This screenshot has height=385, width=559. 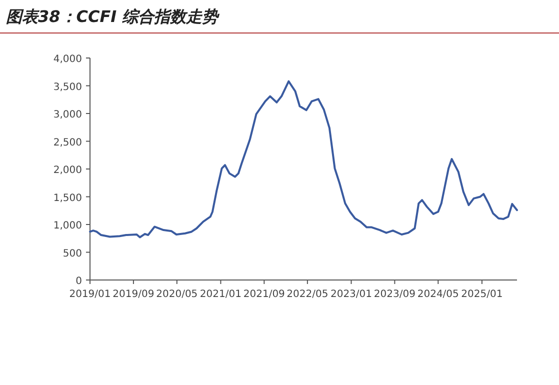 I want to click on x-tick-label: 2023/09, so click(x=395, y=294).